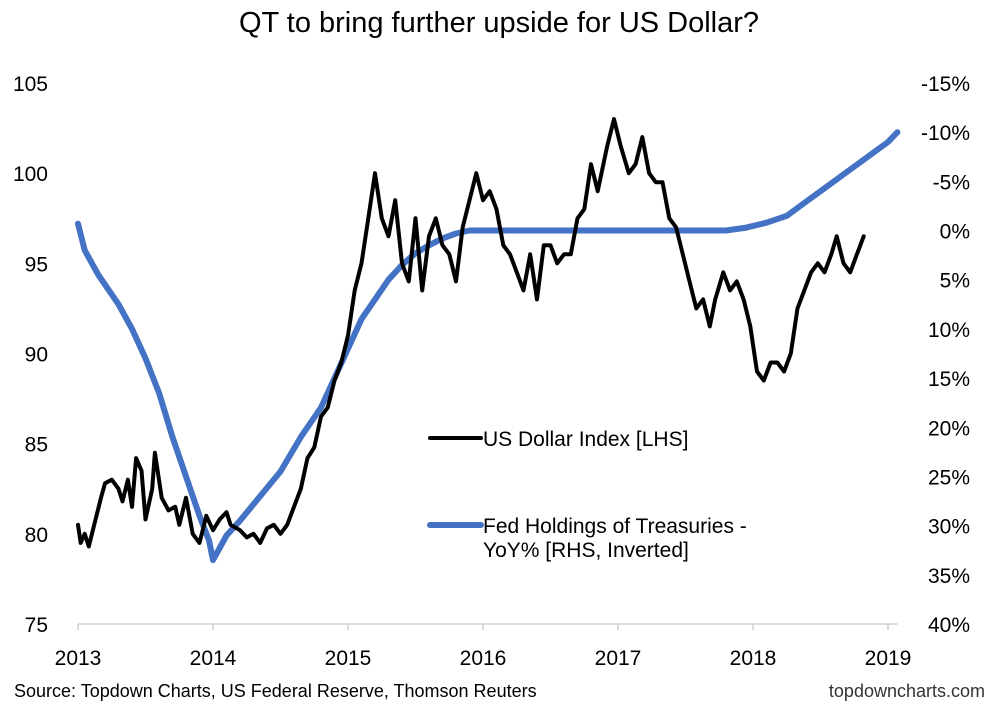  Describe the element at coordinates (30, 84) in the screenshot. I see `left-tick-label: 105` at that location.